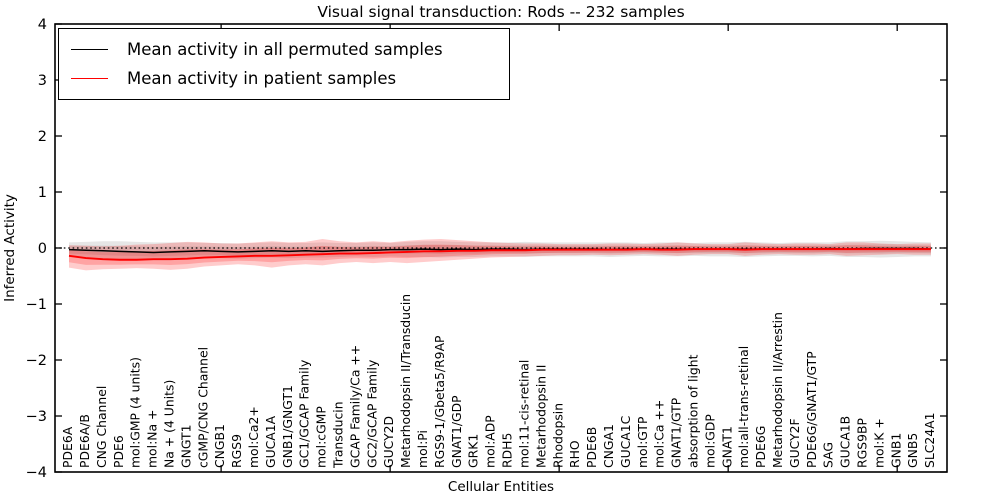 This screenshot has height=500, width=1000. What do you see at coordinates (540, 416) in the screenshot?
I see `x-category-label: Metarhodopsin II` at bounding box center [540, 416].